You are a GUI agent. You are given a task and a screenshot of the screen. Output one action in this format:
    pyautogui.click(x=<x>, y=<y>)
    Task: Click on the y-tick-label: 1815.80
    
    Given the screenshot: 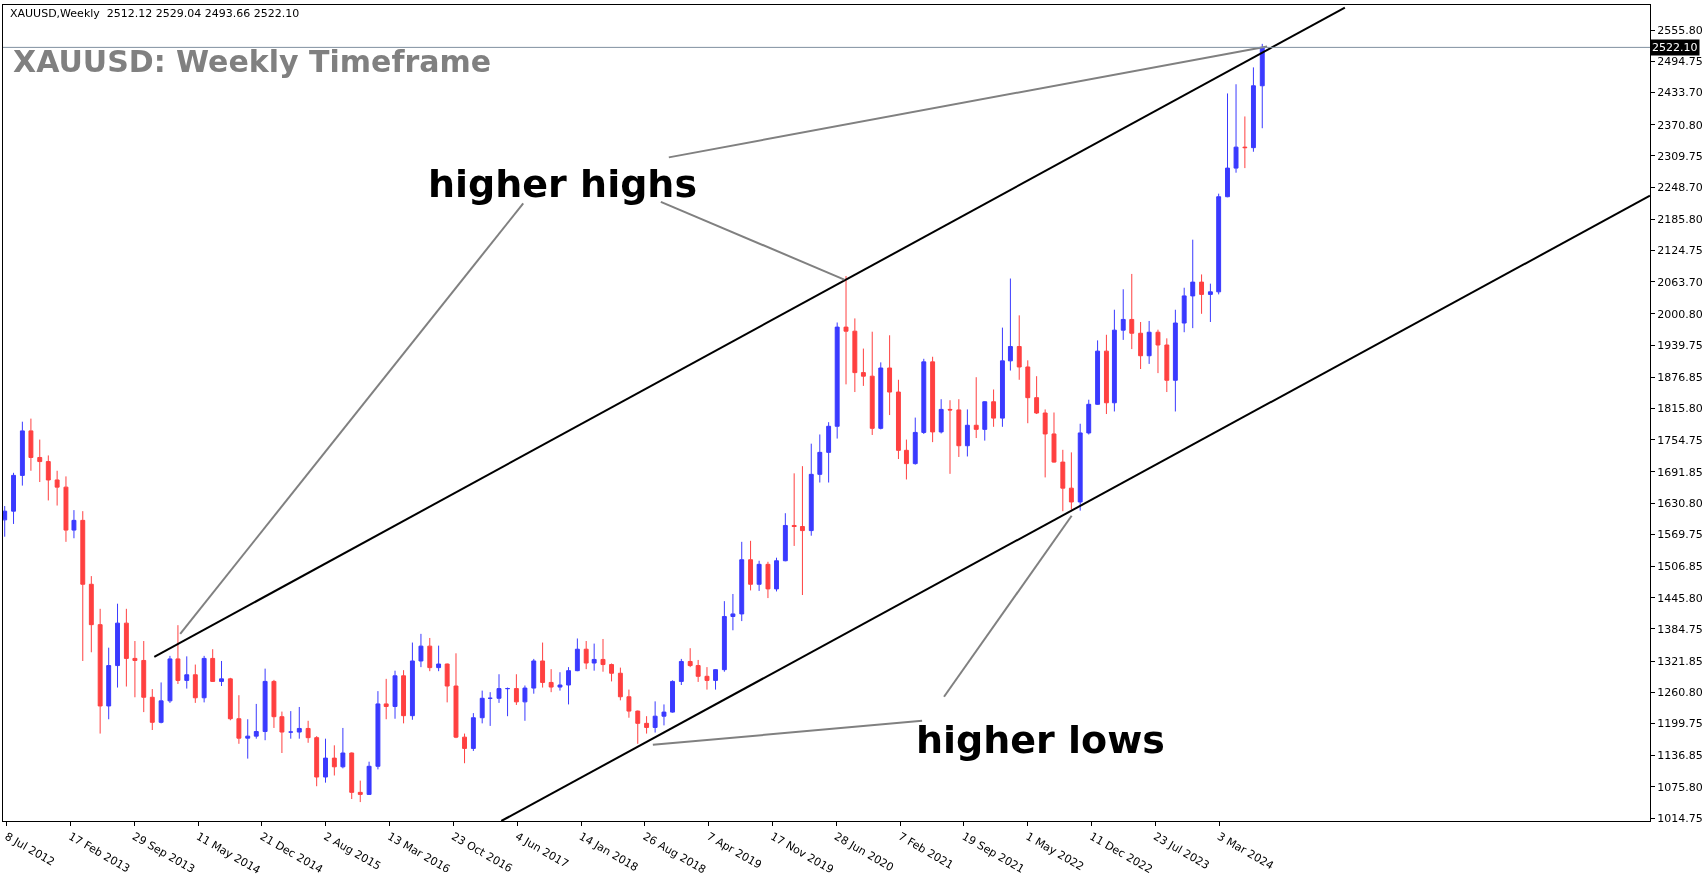 What is the action you would take?
    pyautogui.click(x=1680, y=409)
    